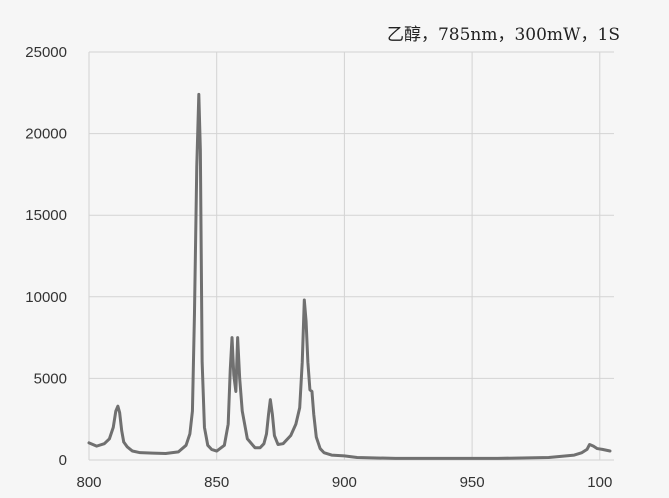 The width and height of the screenshot is (669, 498). What do you see at coordinates (63, 460) in the screenshot?
I see `y-tick-label: 0` at bounding box center [63, 460].